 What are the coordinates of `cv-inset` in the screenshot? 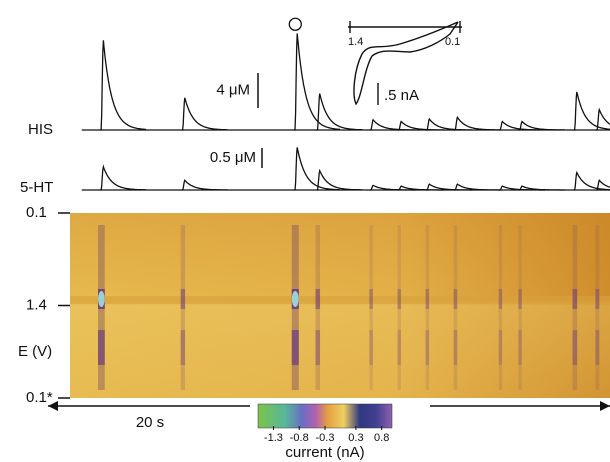 It's located at (405, 63).